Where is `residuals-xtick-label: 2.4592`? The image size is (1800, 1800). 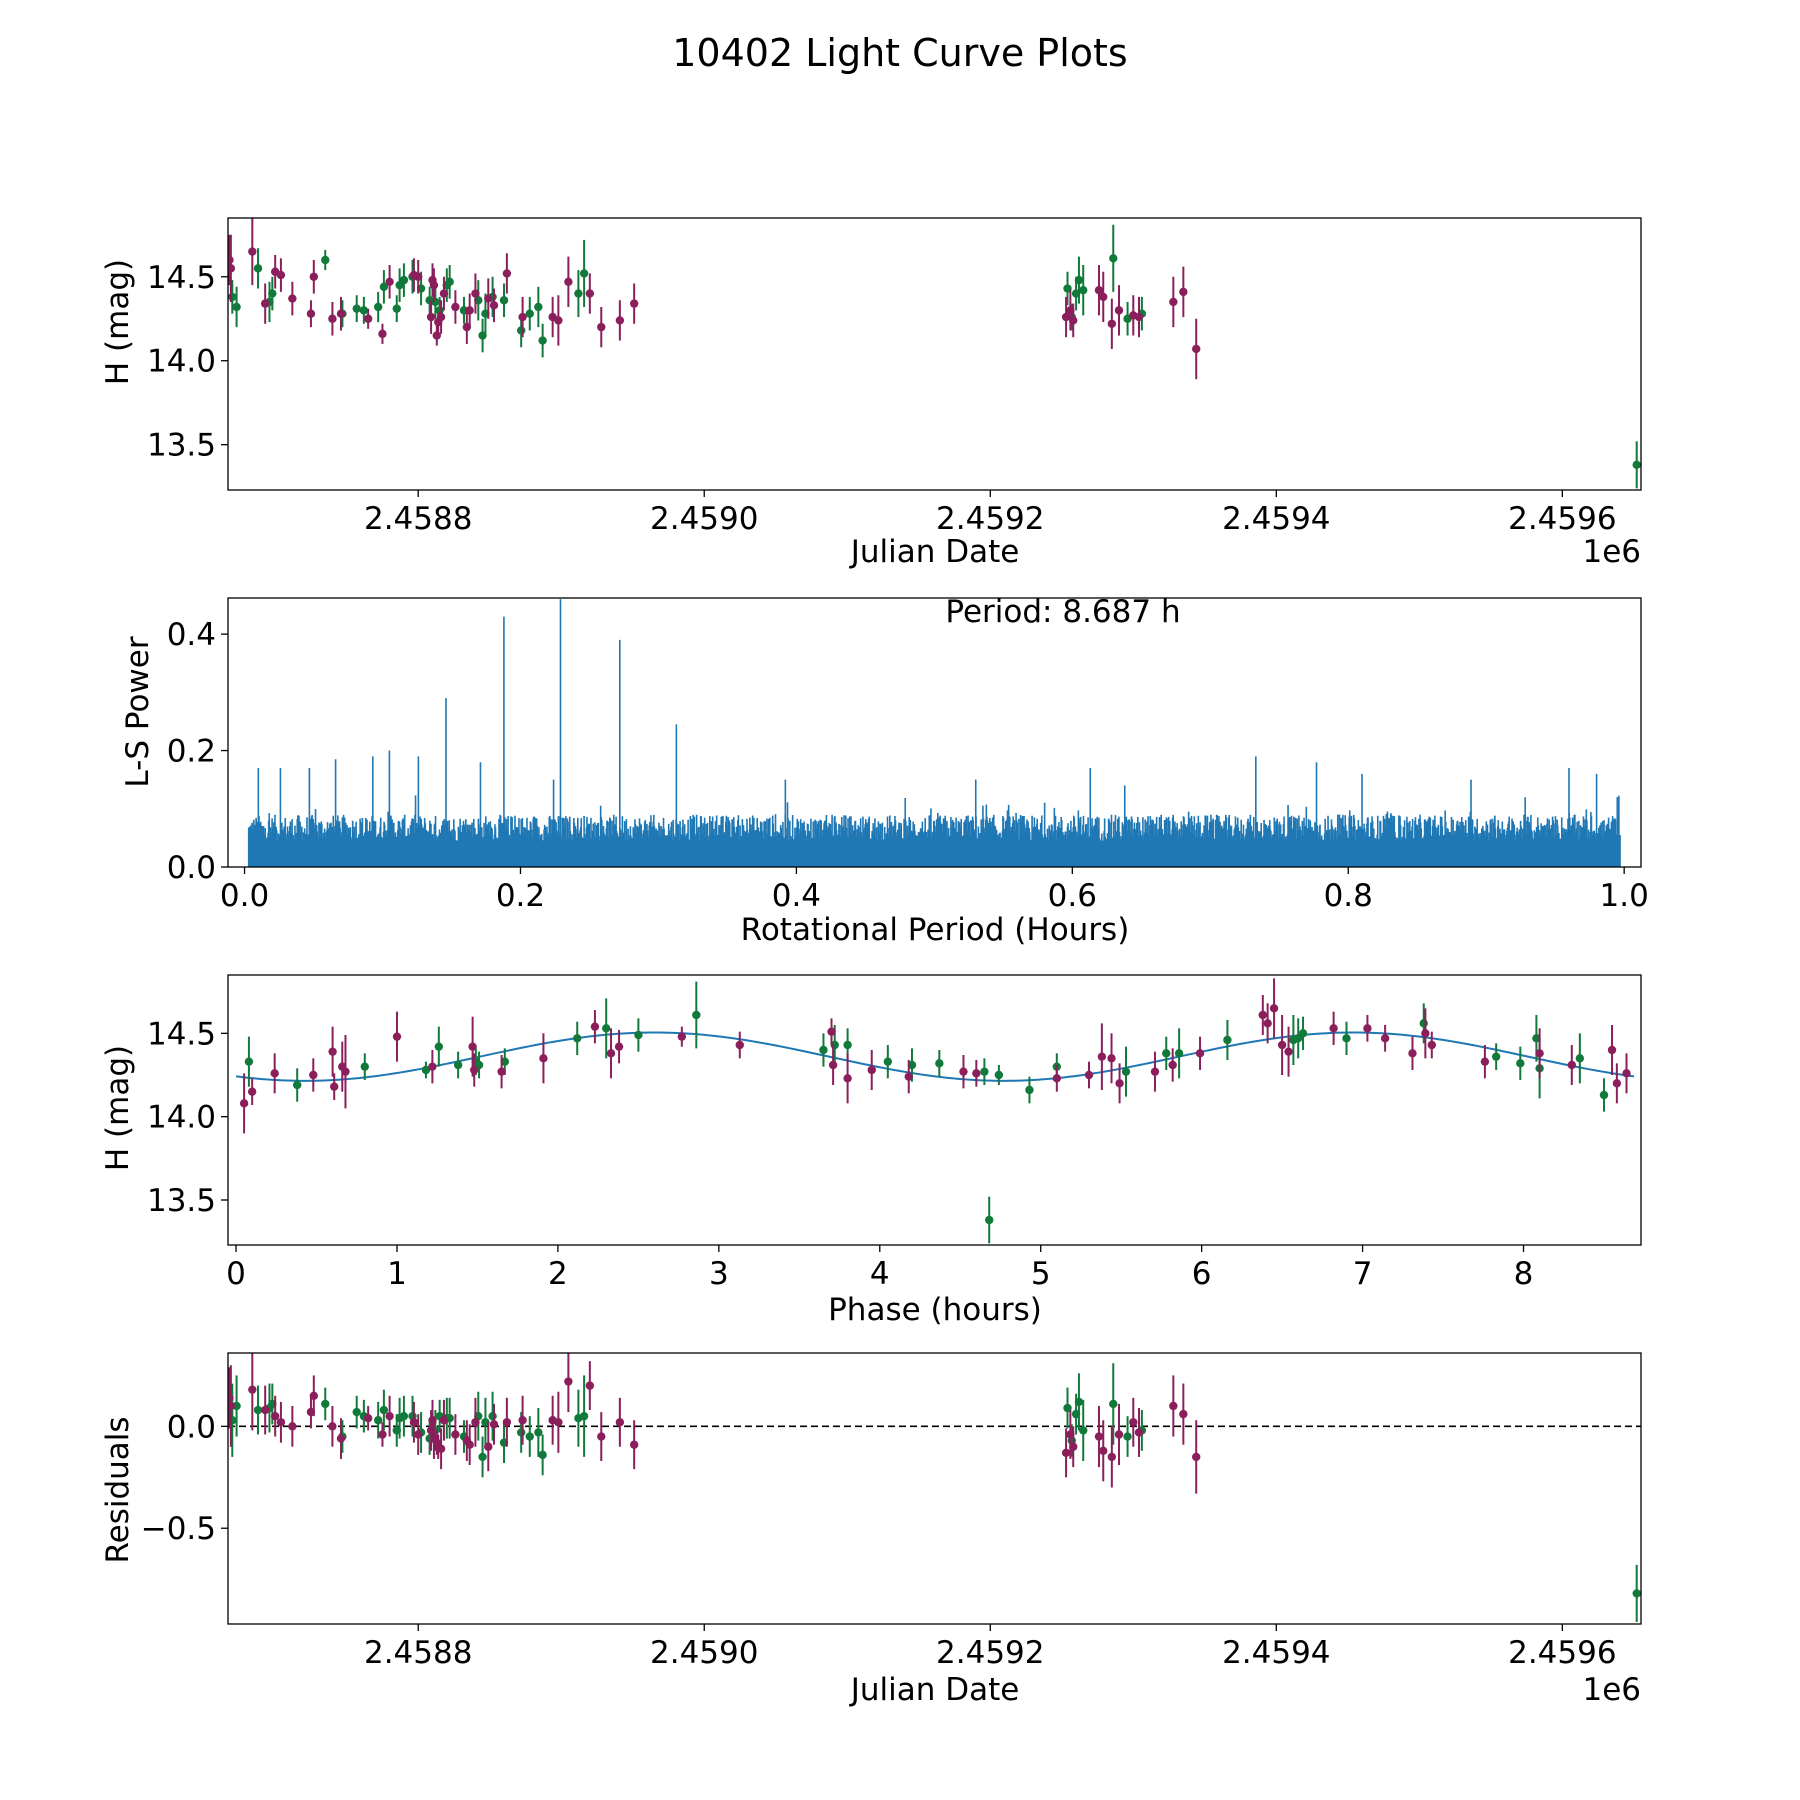
residuals-xtick-label: 2.4592 is located at coordinates (990, 1653).